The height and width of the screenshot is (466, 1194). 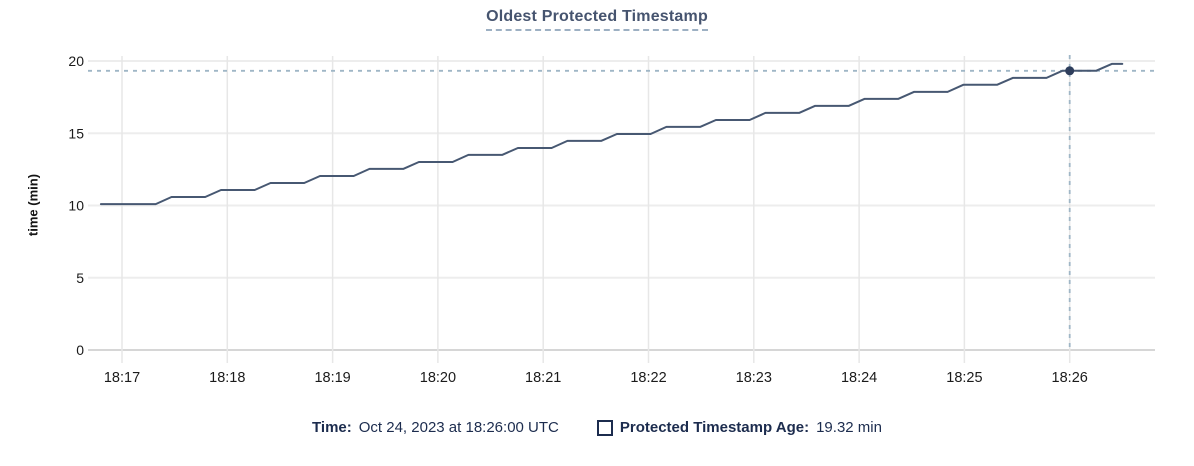 I want to click on legend-time-item: Time: Oct 24, 2023 at 18:26:00 UTC, so click(x=435, y=427).